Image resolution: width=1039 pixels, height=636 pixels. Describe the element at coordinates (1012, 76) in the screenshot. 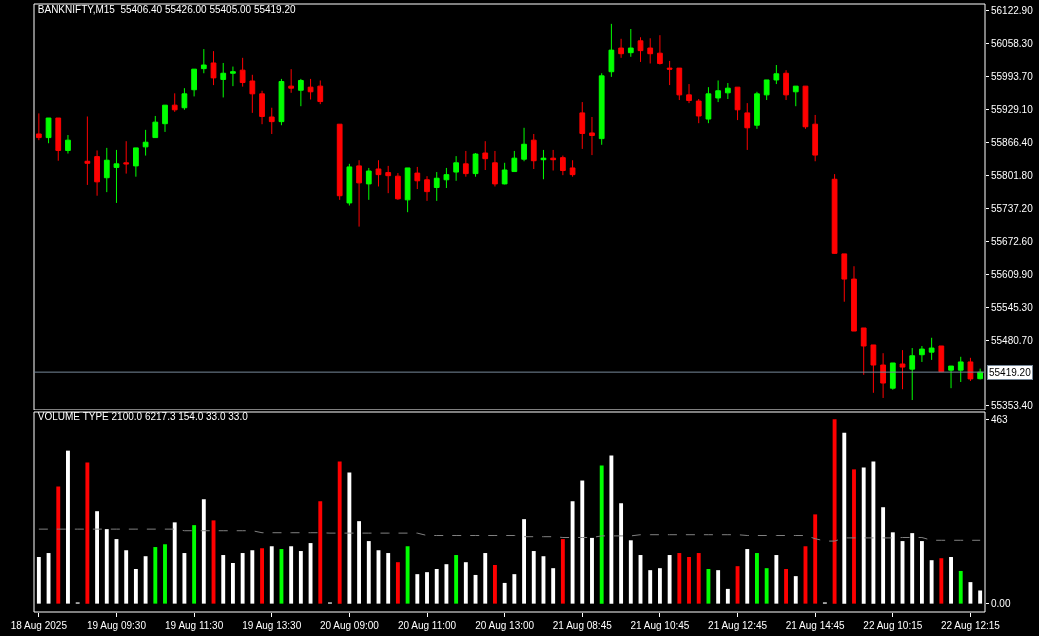

I see `y-tick-label: 55993.70` at that location.